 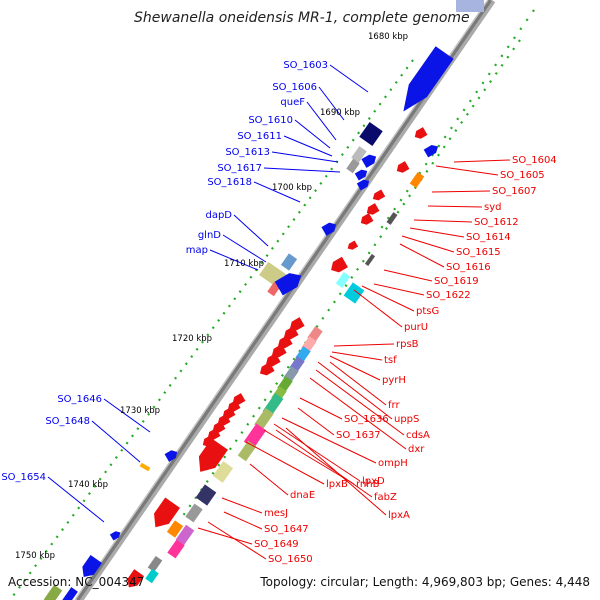 What do you see at coordinates (145, 467) in the screenshot?
I see `gene-so1648` at bounding box center [145, 467].